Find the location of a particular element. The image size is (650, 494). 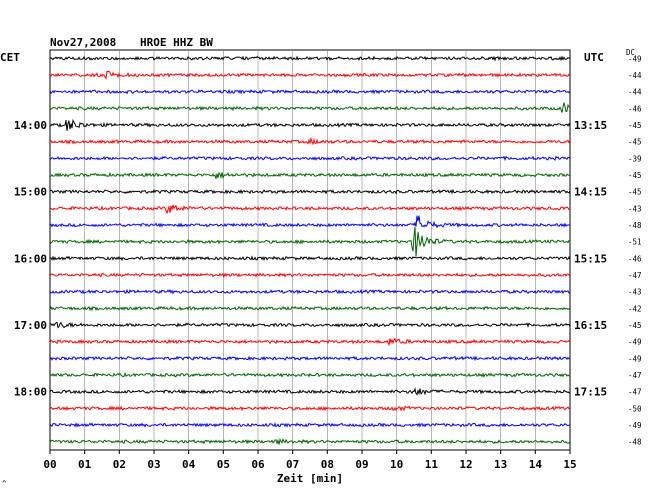

dc-offset-label: -39 is located at coordinates (635, 158).